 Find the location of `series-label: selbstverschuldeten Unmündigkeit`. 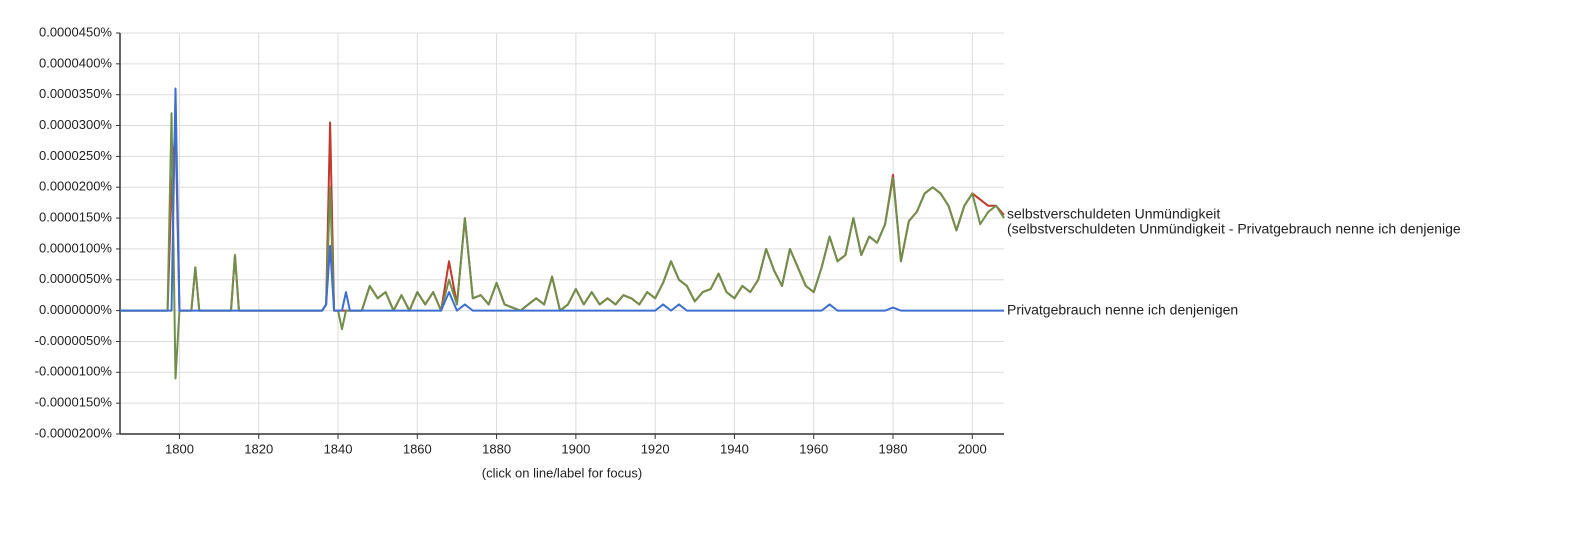

series-label: selbstverschuldeten Unmündigkeit is located at coordinates (1113, 214).